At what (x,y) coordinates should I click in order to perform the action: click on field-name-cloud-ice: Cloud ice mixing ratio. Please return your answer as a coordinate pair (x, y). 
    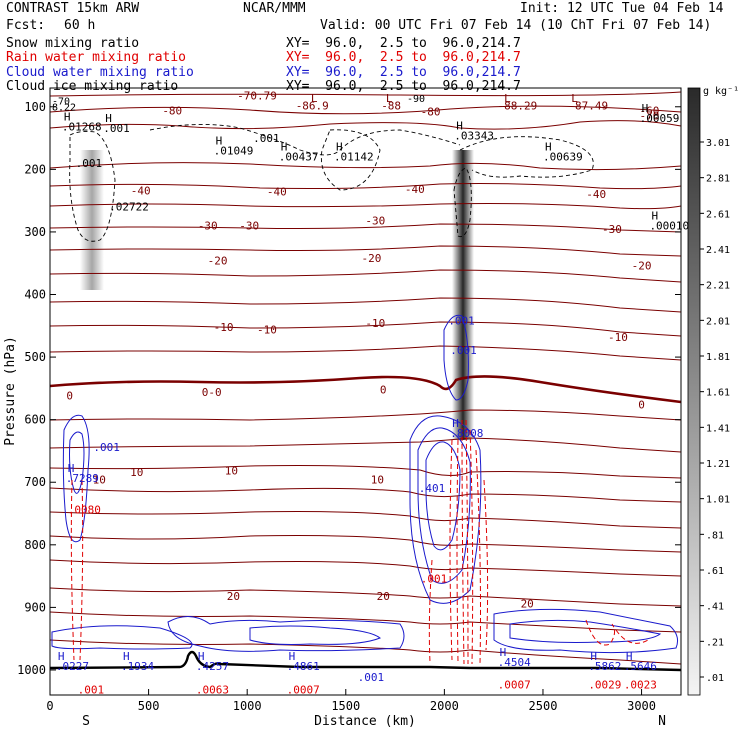
    Looking at the image, I should click on (92, 86).